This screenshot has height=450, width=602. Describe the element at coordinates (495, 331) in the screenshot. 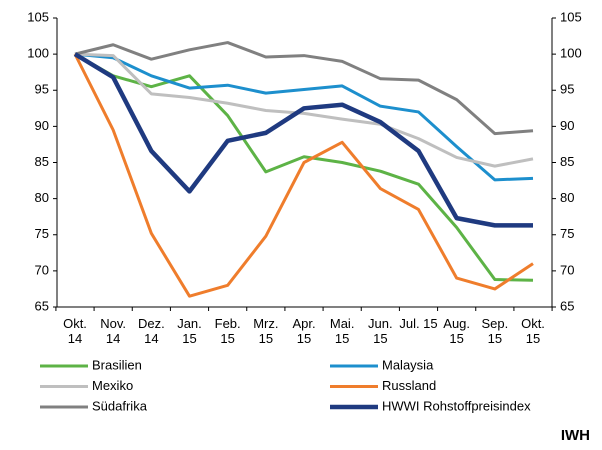

I see `x-tick-label: Sep. 15` at that location.